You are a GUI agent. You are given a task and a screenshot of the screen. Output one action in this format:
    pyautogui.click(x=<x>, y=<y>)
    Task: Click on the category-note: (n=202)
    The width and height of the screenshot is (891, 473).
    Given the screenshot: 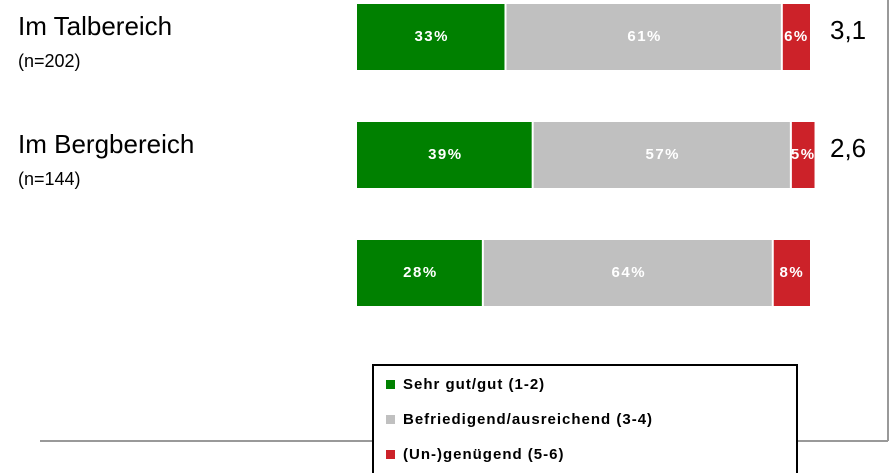 What is the action you would take?
    pyautogui.click(x=49, y=61)
    